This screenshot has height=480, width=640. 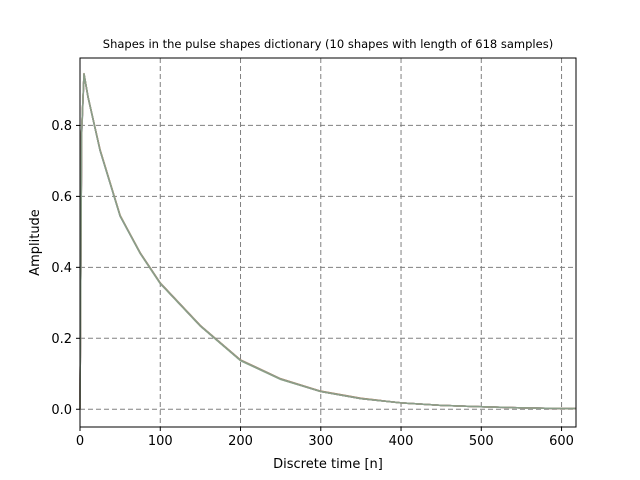 What do you see at coordinates (481, 441) in the screenshot?
I see `x-tick-label: 500` at bounding box center [481, 441].